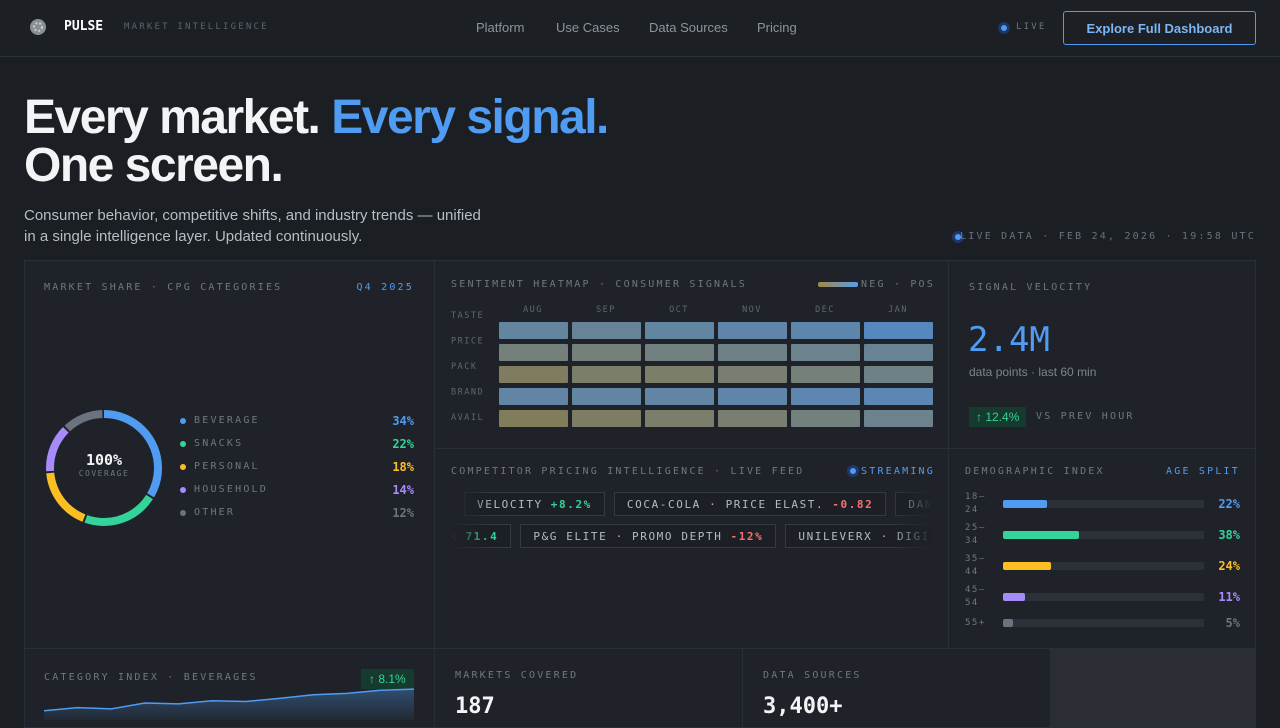 The image size is (1280, 728). I want to click on velocity-comparison: VS PREV HOUR, so click(1085, 416).